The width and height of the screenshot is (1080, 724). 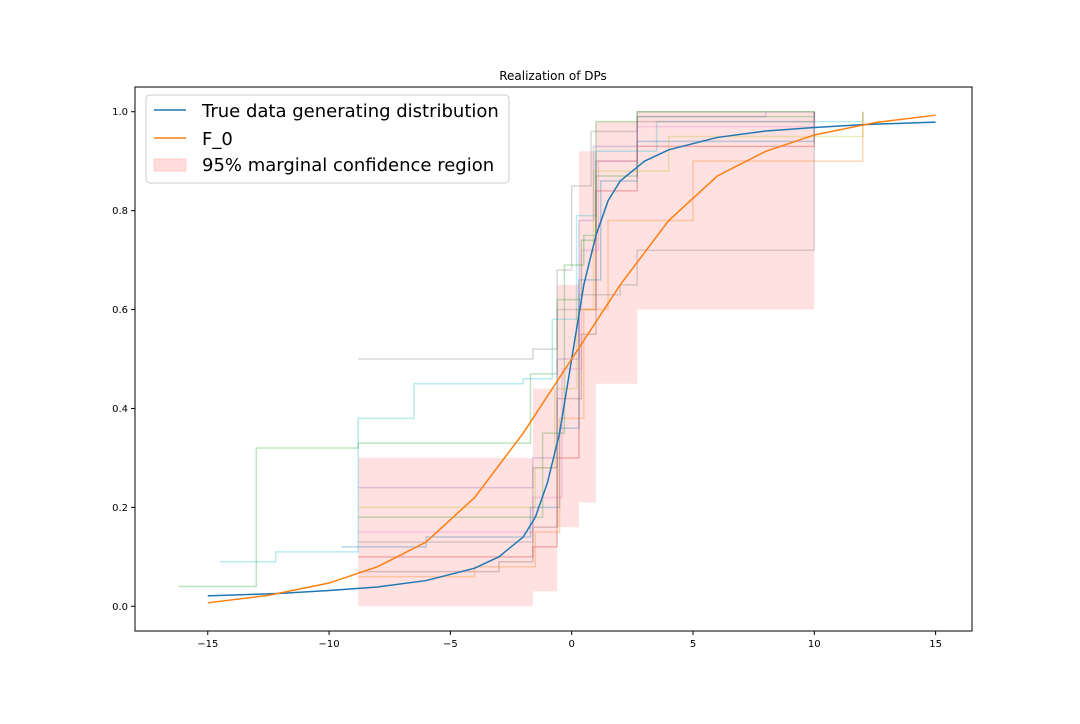 I want to click on y-tick-label: 1.0, so click(x=120, y=112).